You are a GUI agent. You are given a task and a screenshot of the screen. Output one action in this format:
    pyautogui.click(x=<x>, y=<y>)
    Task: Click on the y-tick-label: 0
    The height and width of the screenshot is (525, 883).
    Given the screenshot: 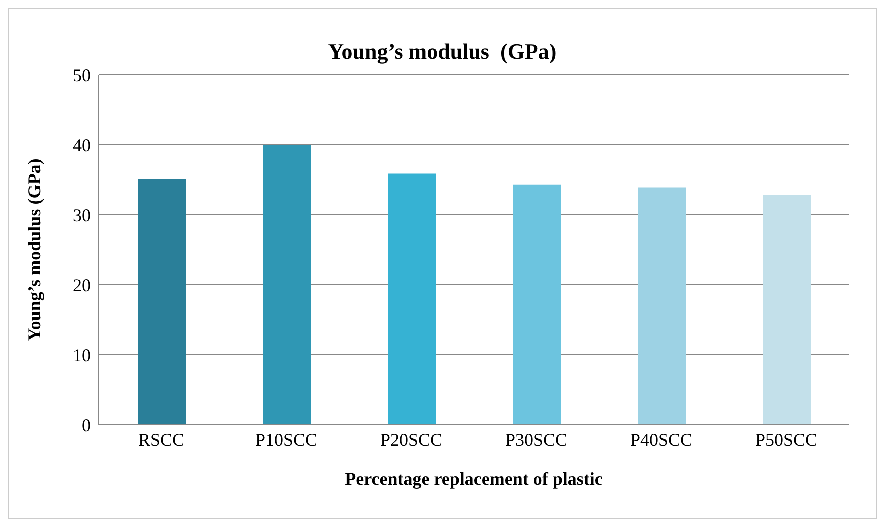 What is the action you would take?
    pyautogui.click(x=86, y=425)
    